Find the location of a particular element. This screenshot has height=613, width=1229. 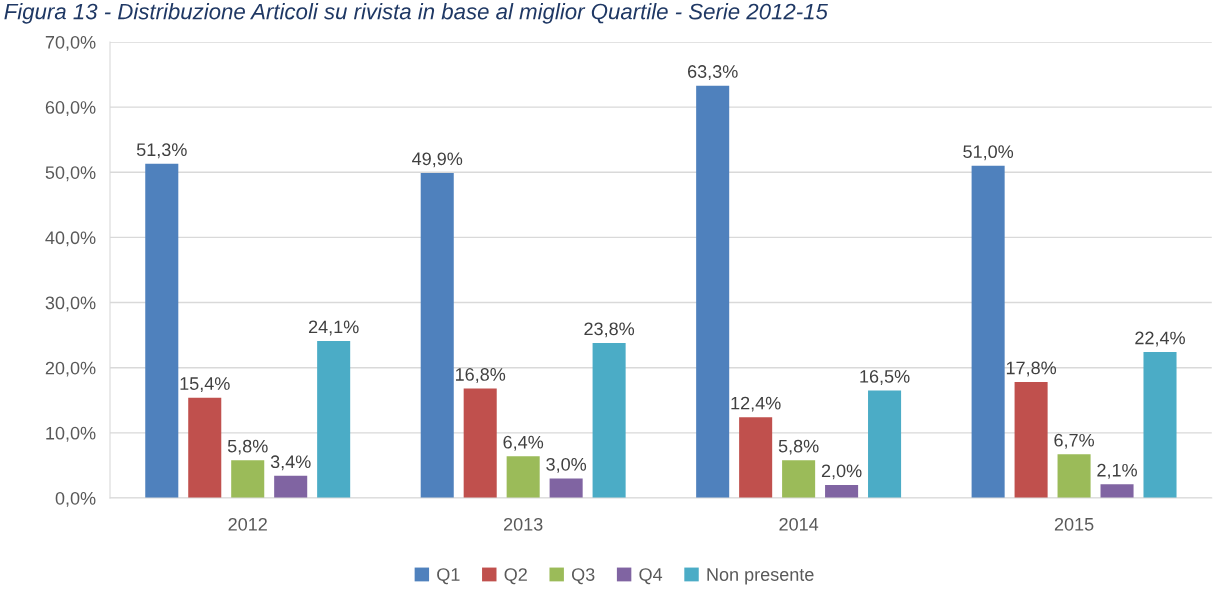

data-label: 2,1% is located at coordinates (1117, 471).